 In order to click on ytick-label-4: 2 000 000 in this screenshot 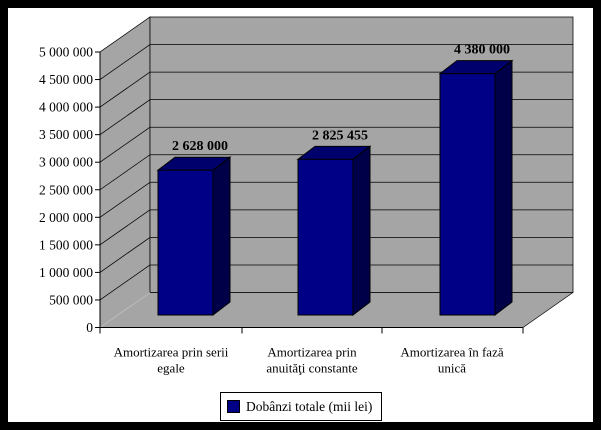, I will do `click(66, 217)`.